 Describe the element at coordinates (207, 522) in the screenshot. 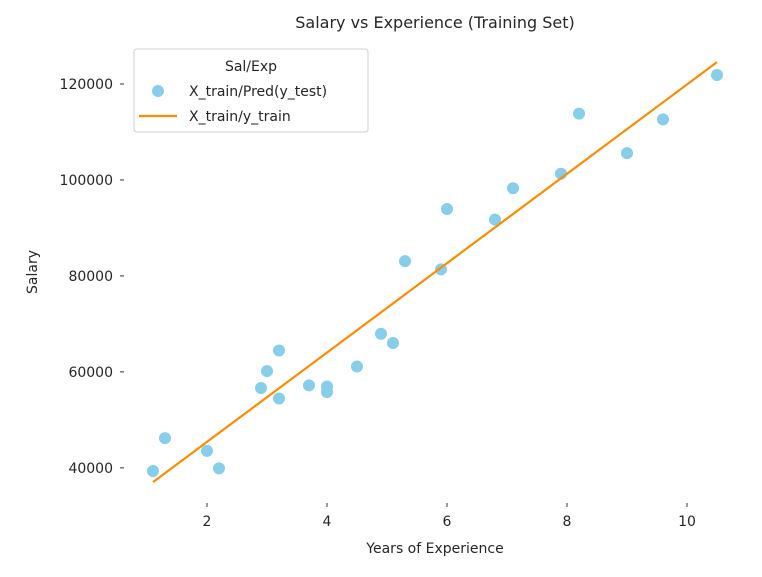

I see `x-tick-label: 2` at that location.